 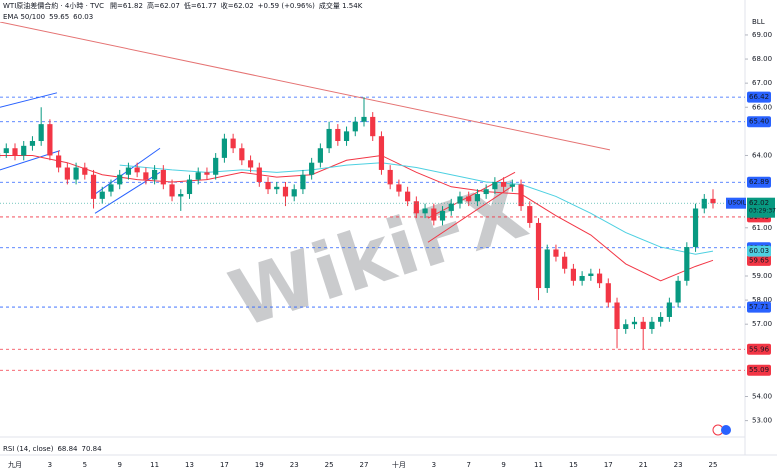 What do you see at coordinates (726, 430) in the screenshot?
I see `icon` at bounding box center [726, 430].